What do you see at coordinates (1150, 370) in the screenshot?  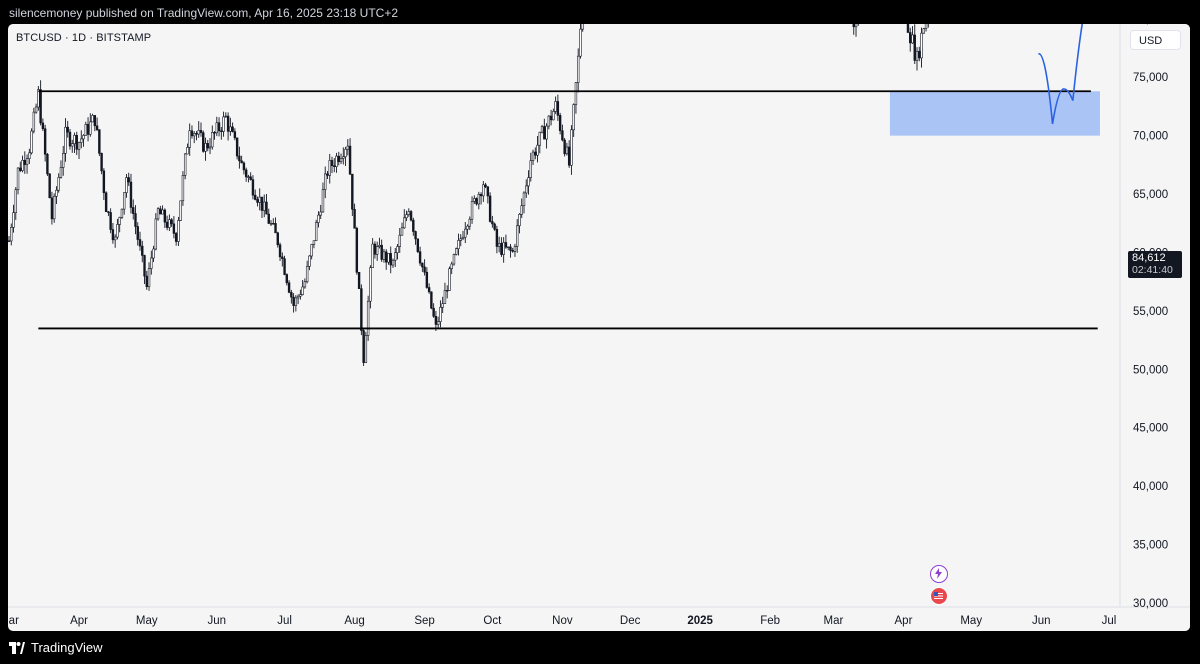 I see `y-tick-label: 50,000` at bounding box center [1150, 370].